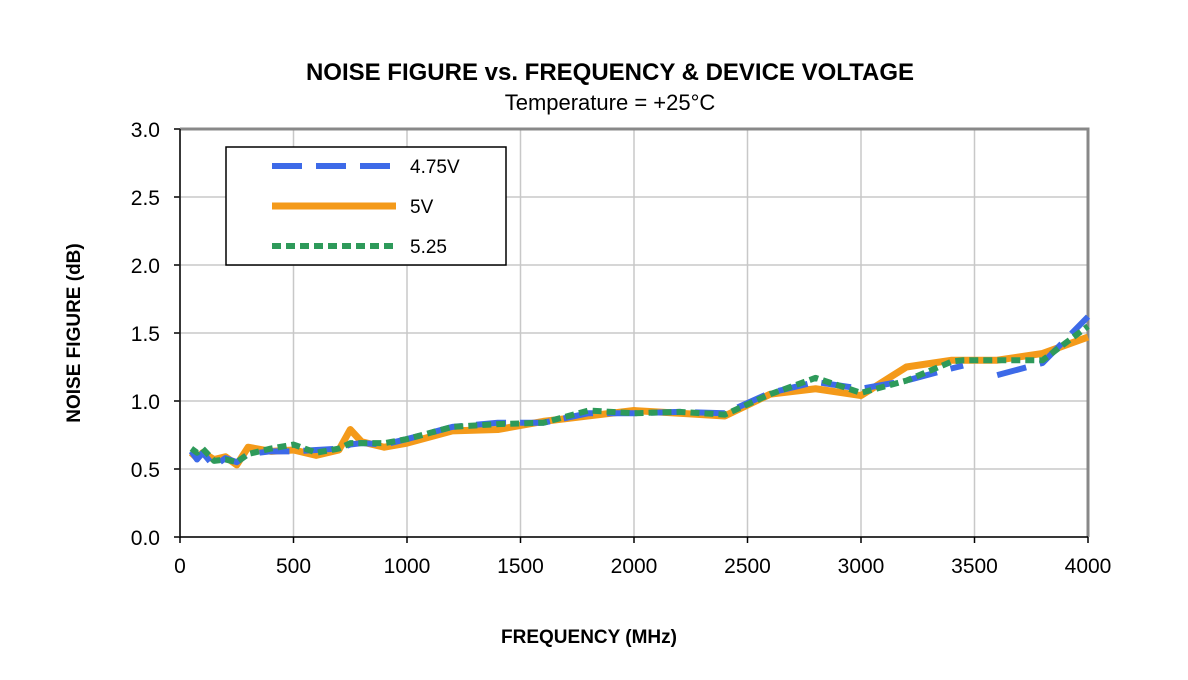  What do you see at coordinates (145, 334) in the screenshot?
I see `y-tick-label: 1.5` at bounding box center [145, 334].